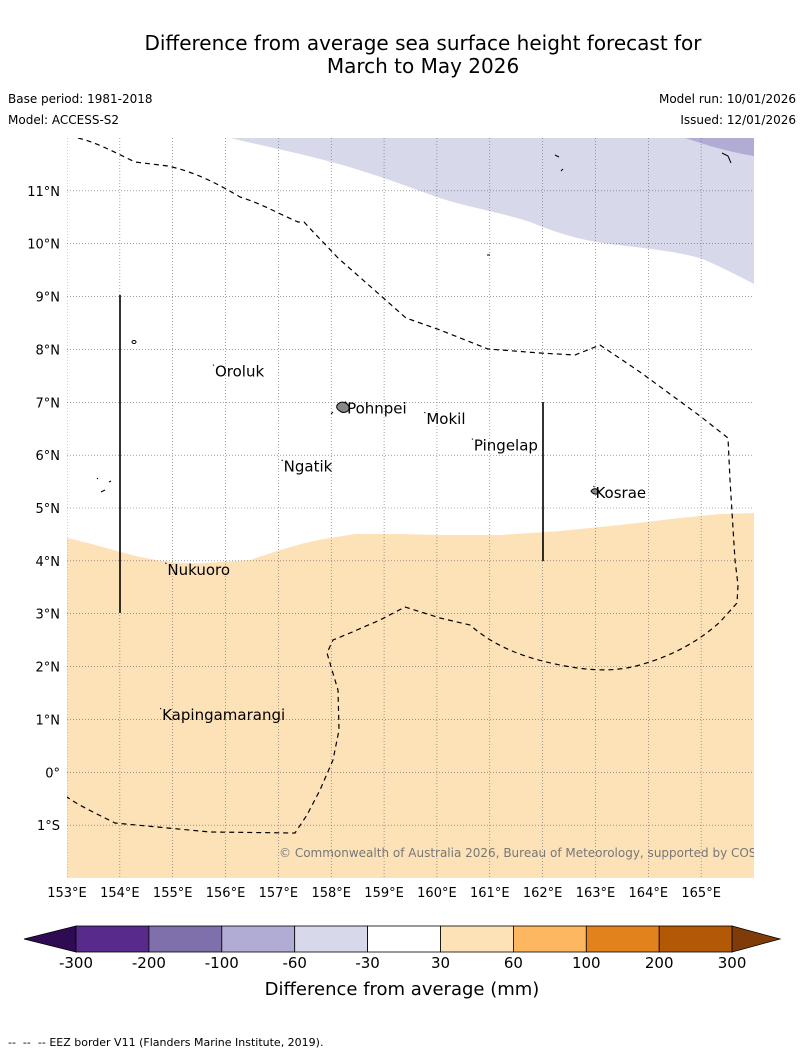 This screenshot has height=1058, width=804. I want to click on latitude-tick-label: 1°N, so click(48, 720).